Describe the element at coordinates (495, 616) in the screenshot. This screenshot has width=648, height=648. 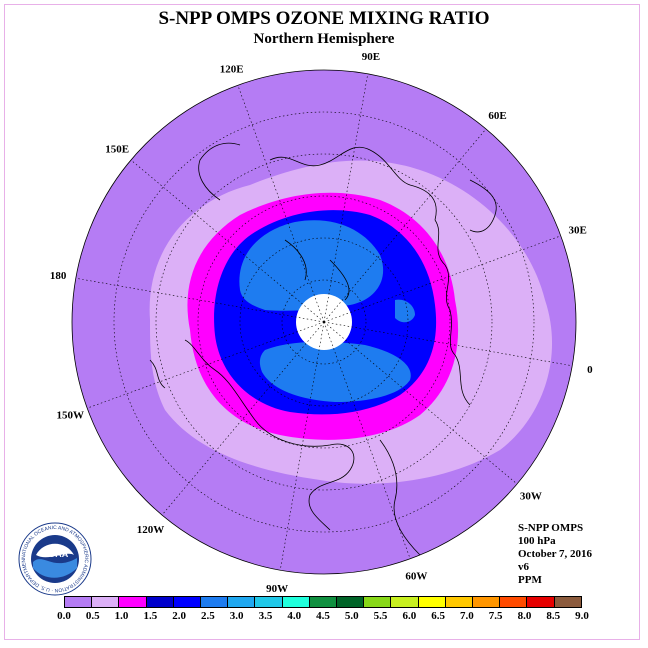
I see `colorbar-tick-label: 7.5` at that location.